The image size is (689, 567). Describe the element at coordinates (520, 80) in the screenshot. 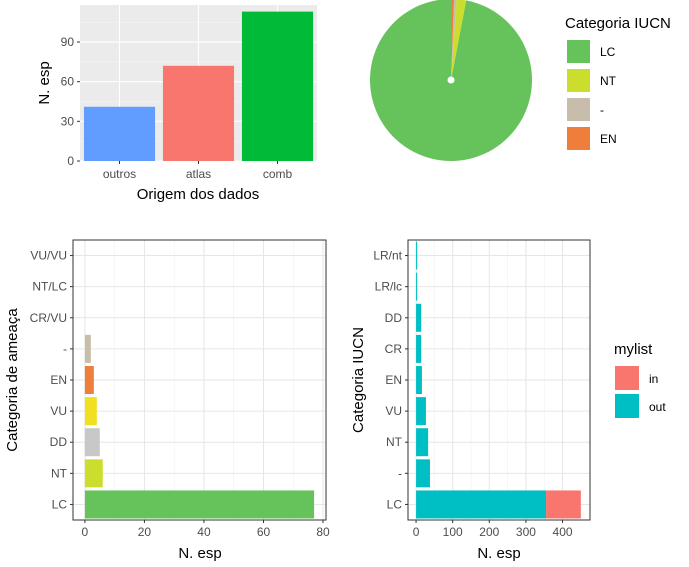

I see `panel-pie: Categoria IUCN LC NT - EN` at that location.